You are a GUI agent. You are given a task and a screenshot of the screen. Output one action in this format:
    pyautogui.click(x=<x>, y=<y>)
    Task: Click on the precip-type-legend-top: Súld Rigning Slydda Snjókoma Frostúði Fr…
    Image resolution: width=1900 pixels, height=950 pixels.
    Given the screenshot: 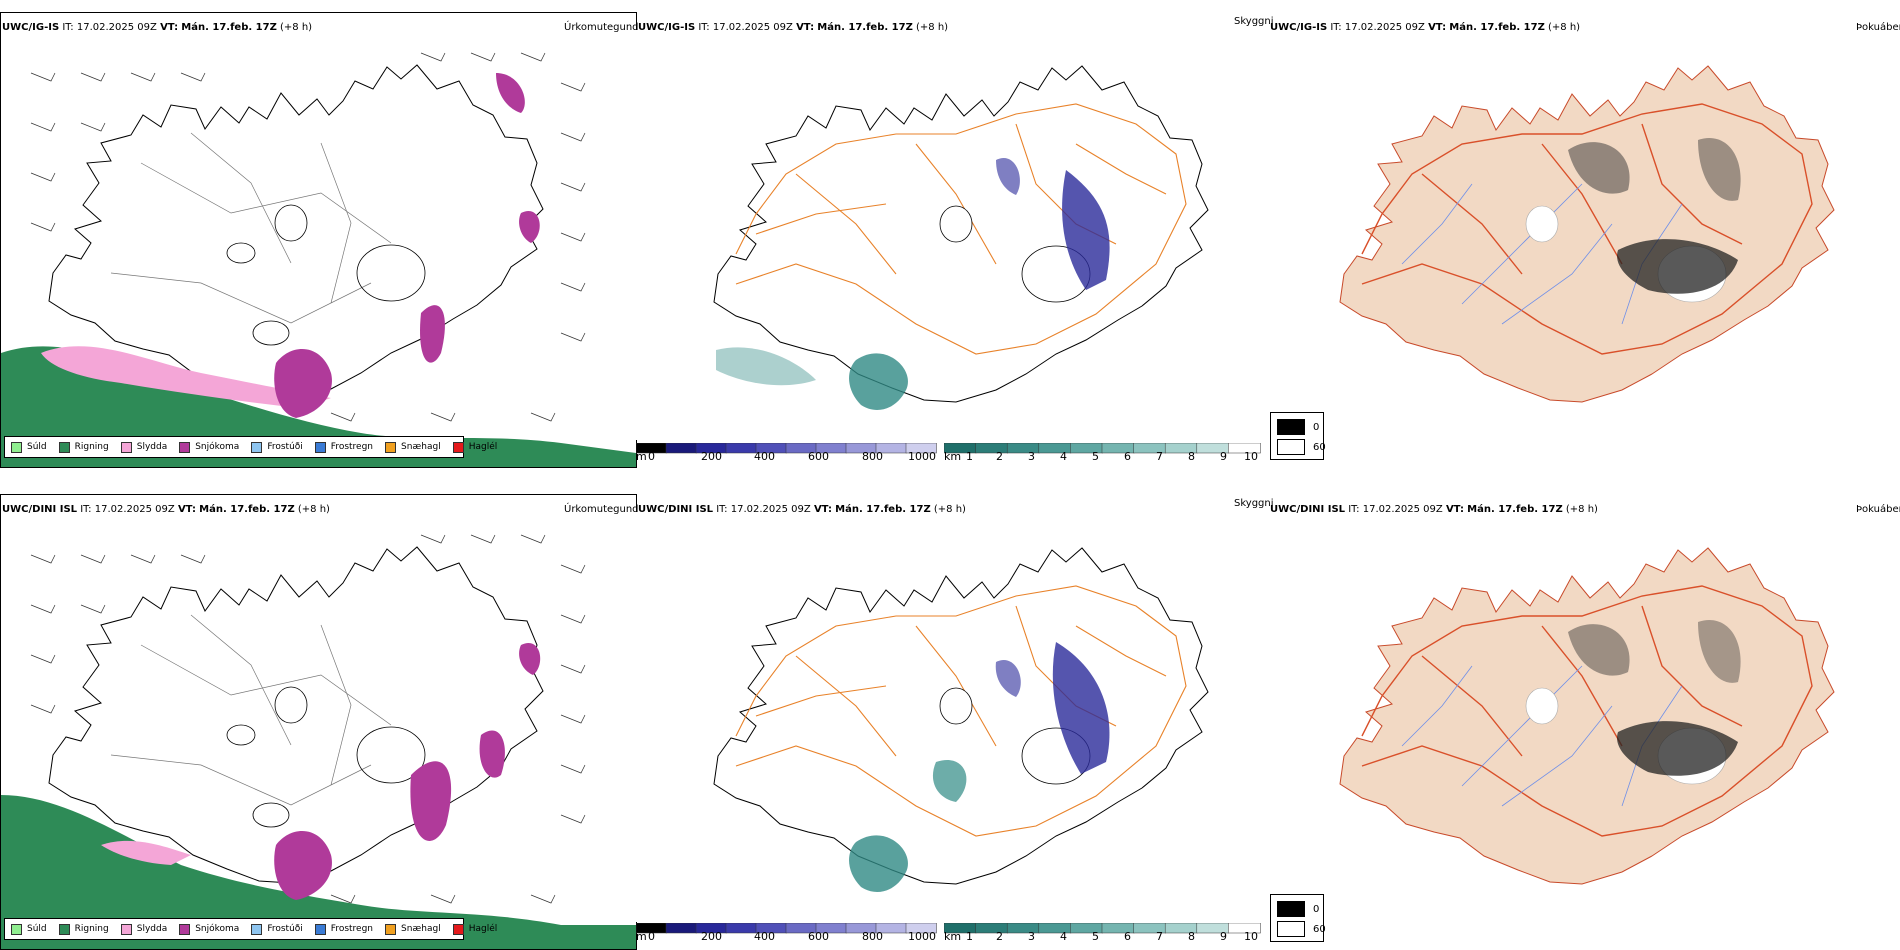 What is the action you would take?
    pyautogui.click(x=250, y=447)
    